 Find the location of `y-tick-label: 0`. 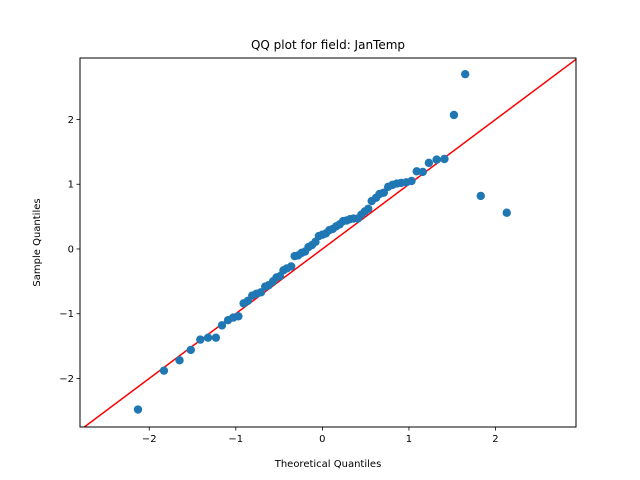

y-tick-label: 0 is located at coordinates (71, 249).